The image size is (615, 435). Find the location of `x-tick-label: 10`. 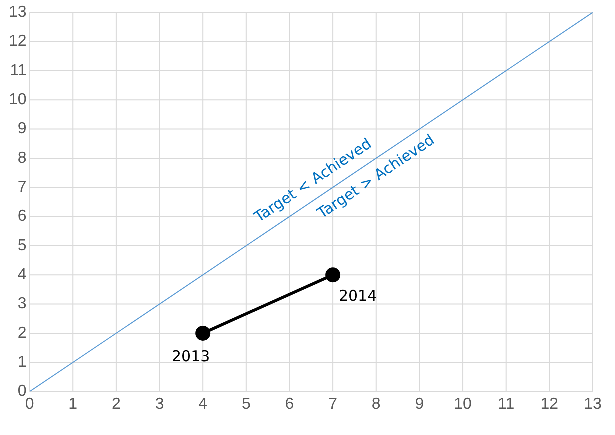

x-tick-label: 10 is located at coordinates (463, 404).